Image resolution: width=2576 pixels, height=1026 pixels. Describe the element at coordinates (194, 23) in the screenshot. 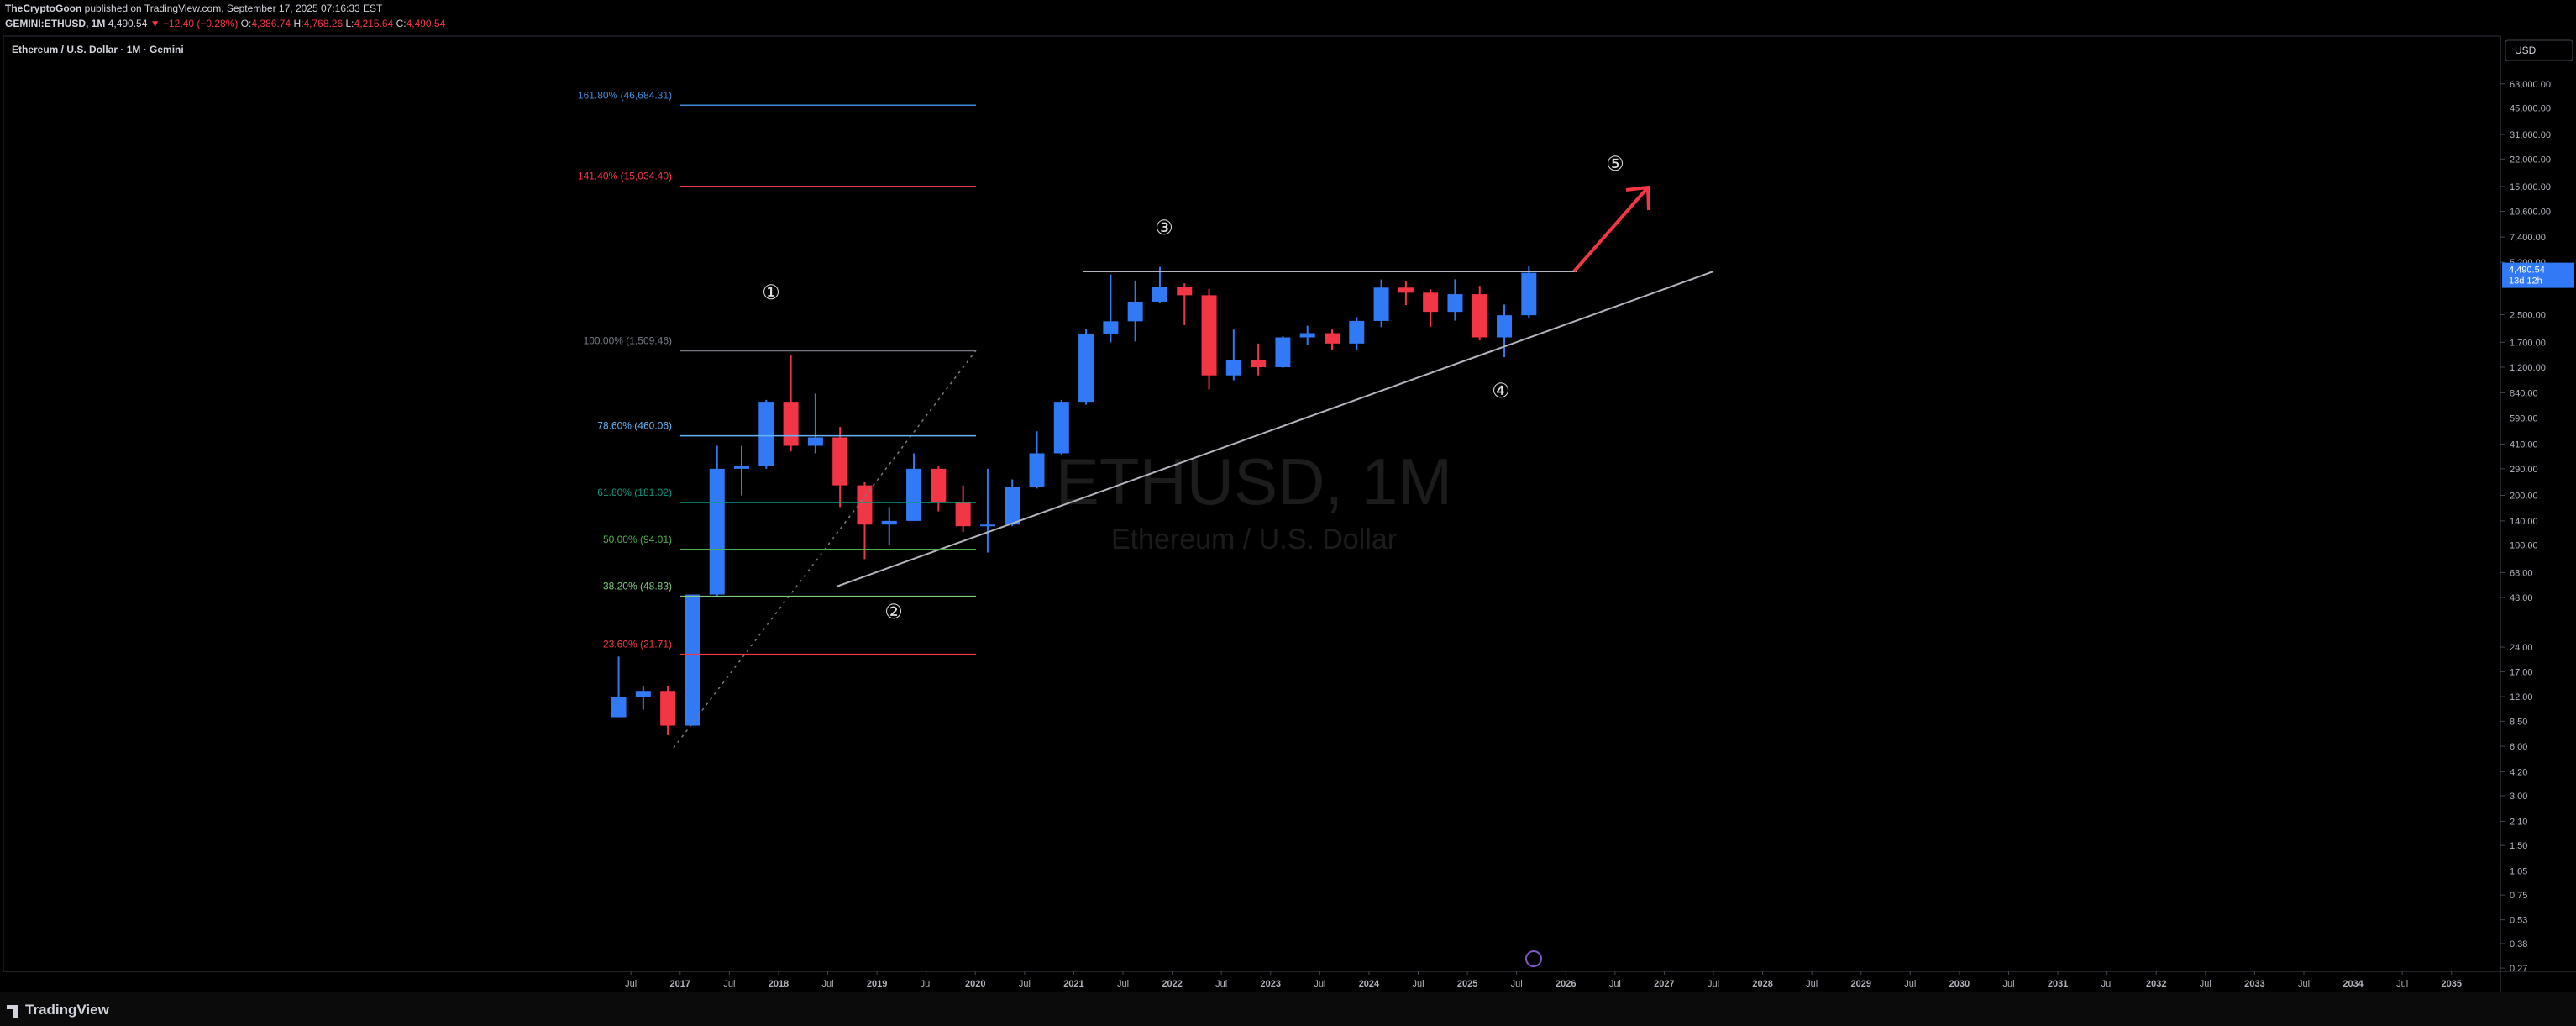

I see `change: ▼ −12.40 (−0.28%)` at that location.